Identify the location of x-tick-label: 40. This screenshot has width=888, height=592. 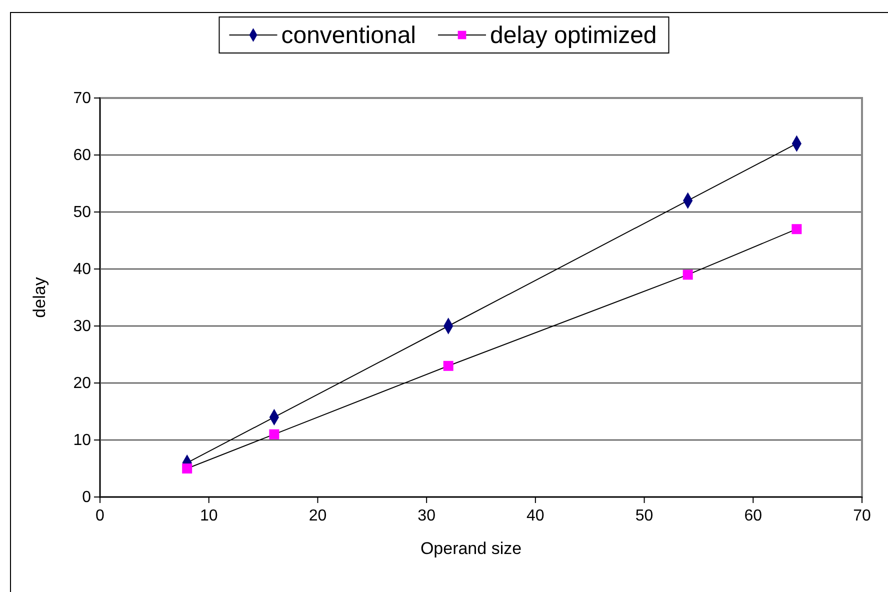
(535, 515).